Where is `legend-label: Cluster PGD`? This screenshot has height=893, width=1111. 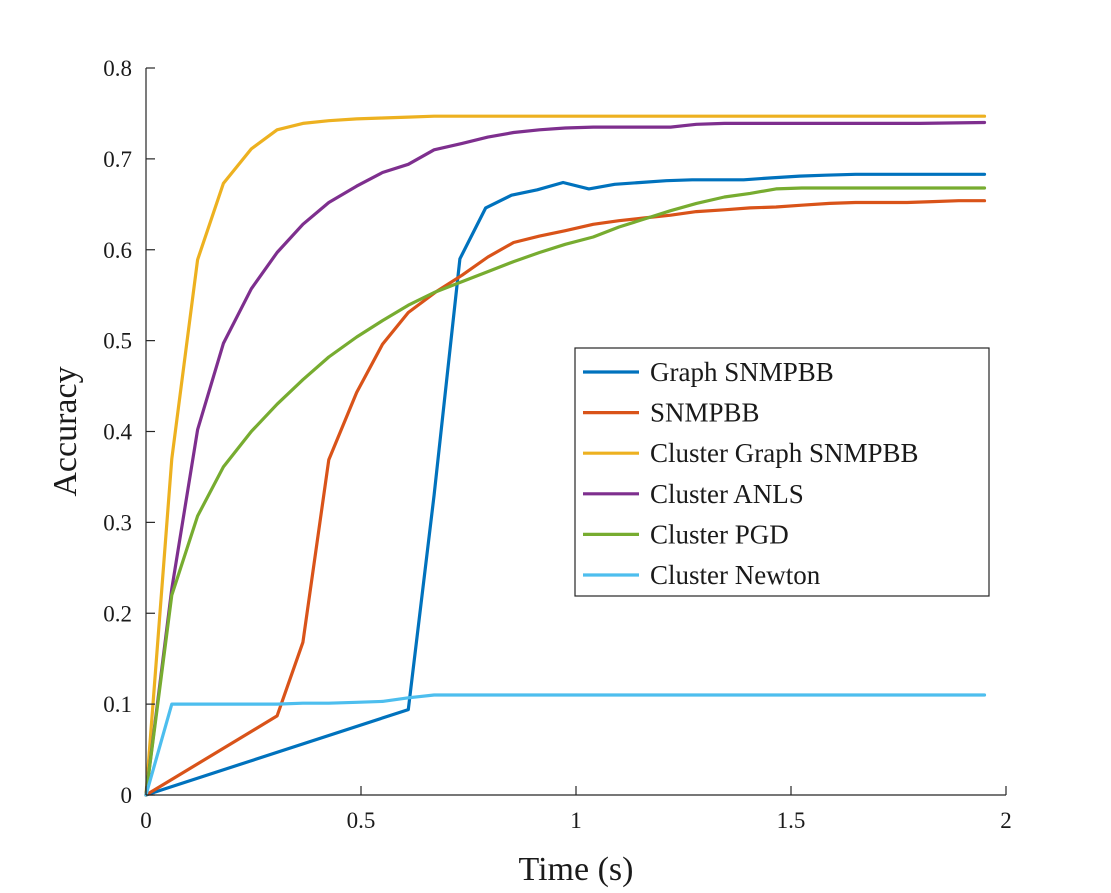 legend-label: Cluster PGD is located at coordinates (719, 534).